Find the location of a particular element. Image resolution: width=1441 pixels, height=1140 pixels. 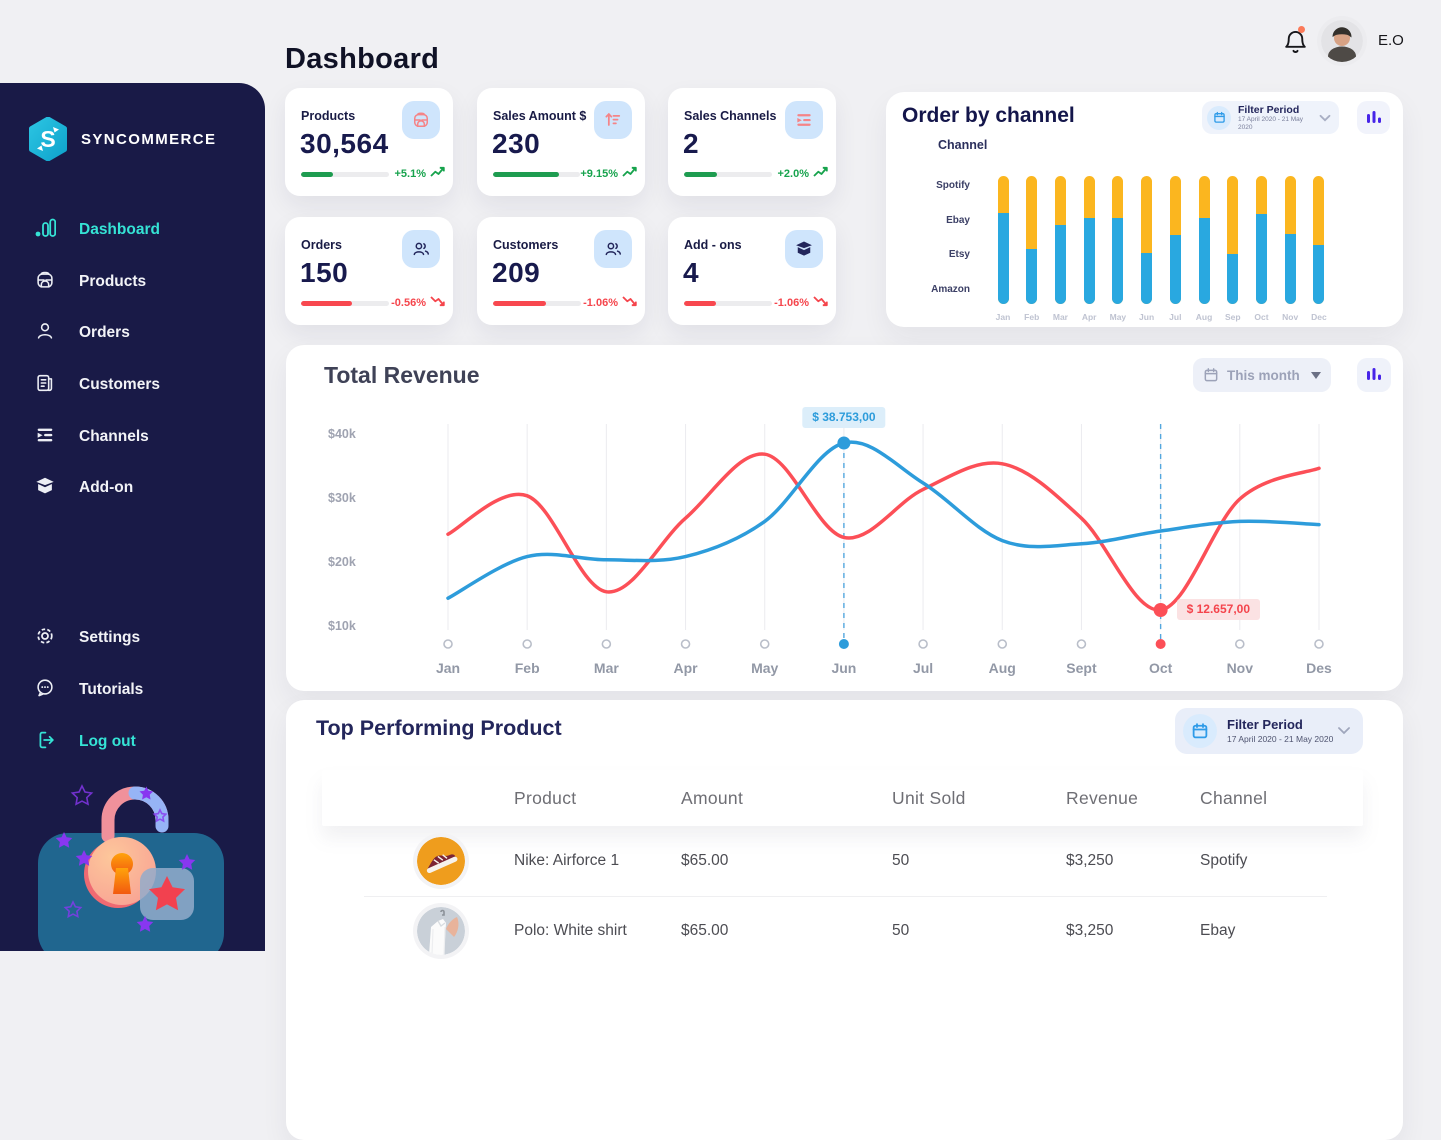

stat-value: 209 is located at coordinates (516, 272).